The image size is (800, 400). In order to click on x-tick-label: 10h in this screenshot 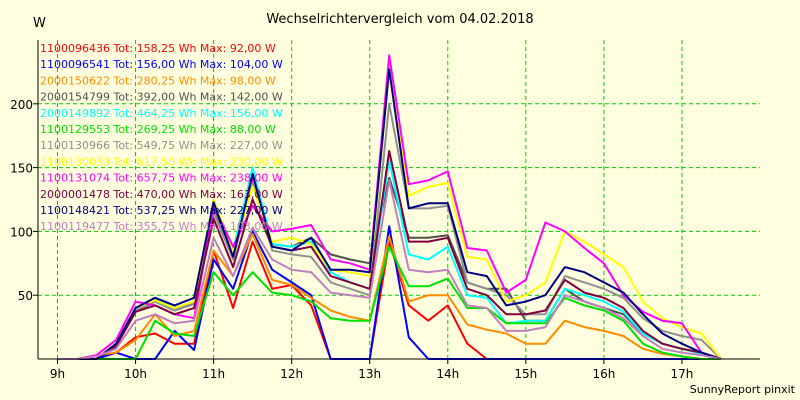, I will do `click(135, 374)`.